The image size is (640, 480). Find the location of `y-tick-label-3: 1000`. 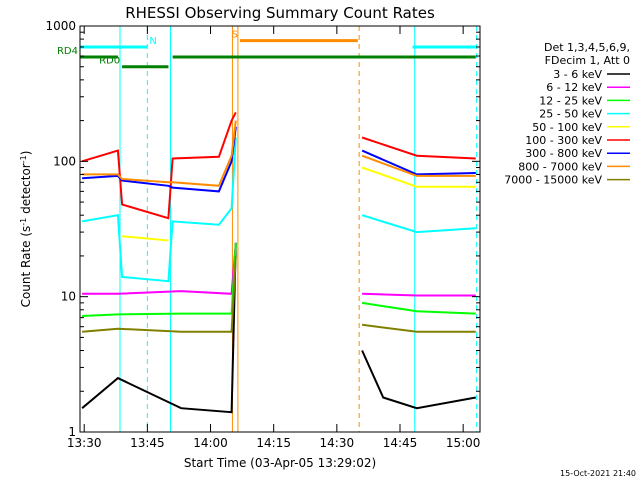

y-tick-label-3: 1000 is located at coordinates (60, 26).